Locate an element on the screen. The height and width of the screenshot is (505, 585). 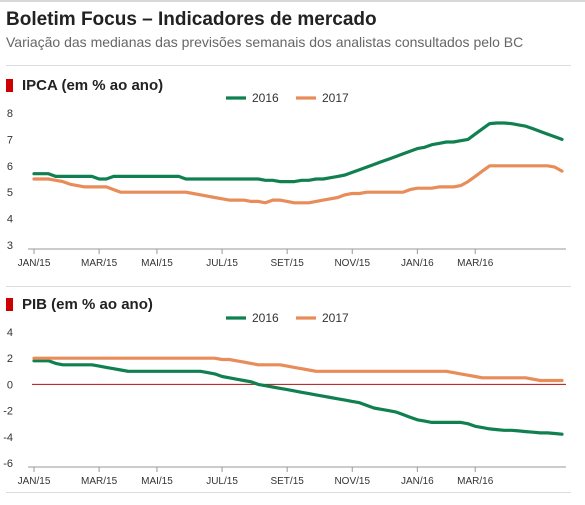
separator-bottom is located at coordinates (288, 492).